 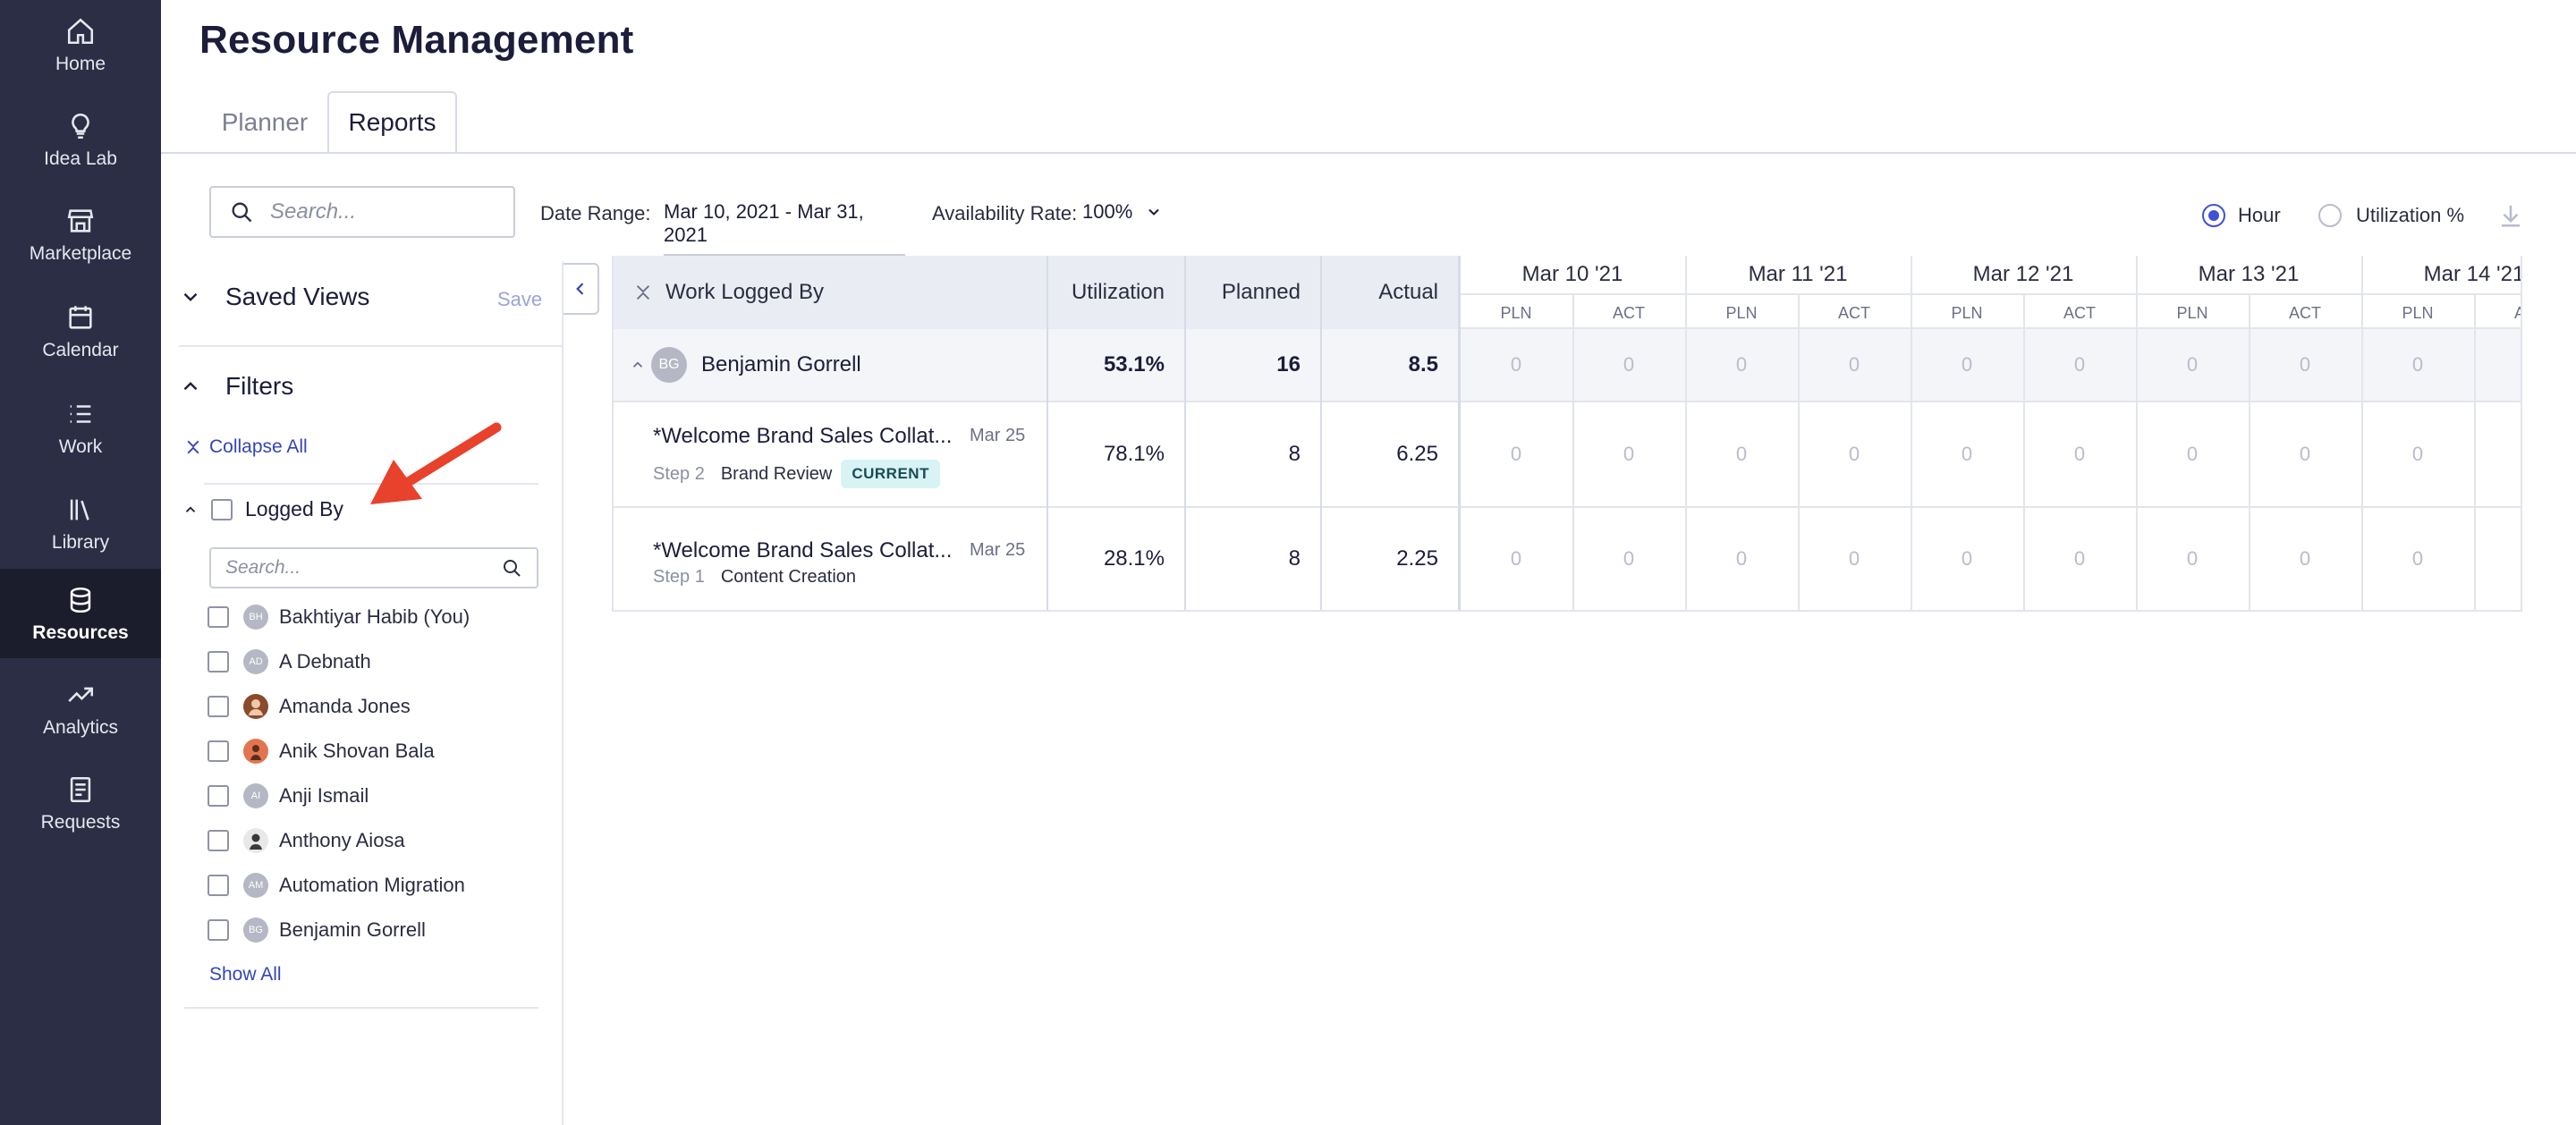 What do you see at coordinates (80, 523) in the screenshot?
I see `nav-item-library: Library` at bounding box center [80, 523].